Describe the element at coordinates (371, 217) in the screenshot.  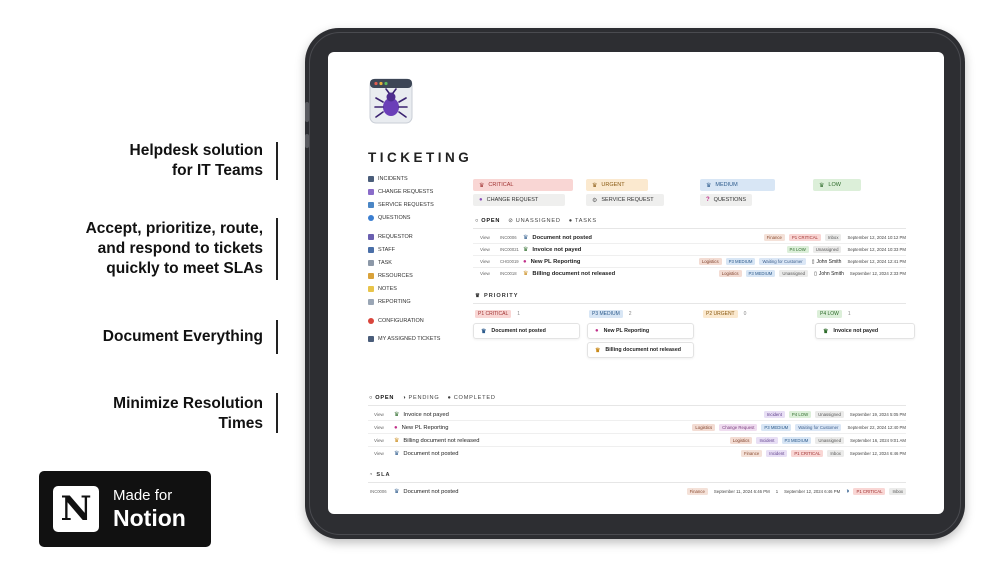
I see `question-icon` at that location.